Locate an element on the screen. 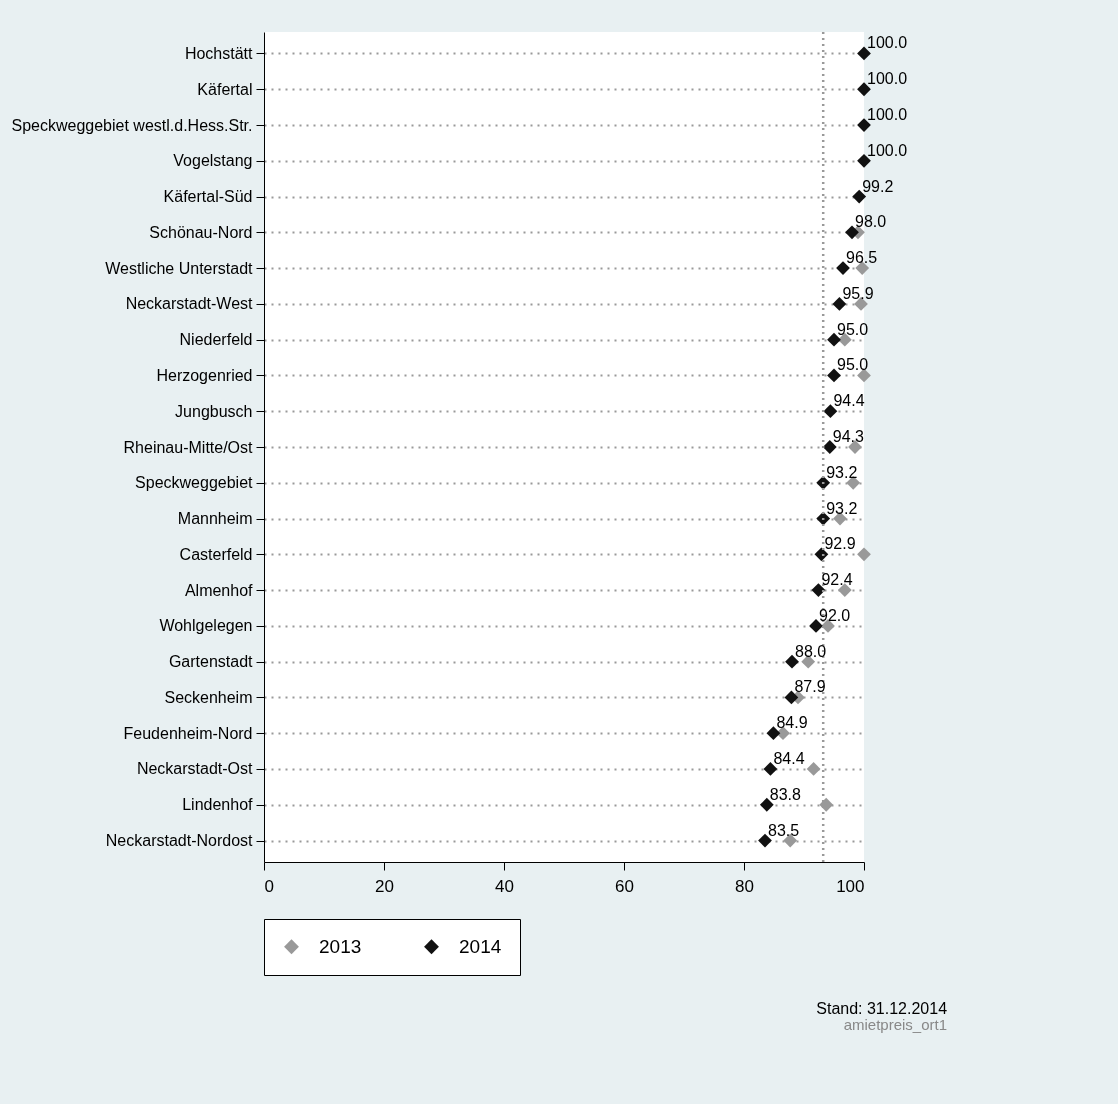 The height and width of the screenshot is (1104, 1118). y-tick-label: Hochstätt is located at coordinates (219, 53).